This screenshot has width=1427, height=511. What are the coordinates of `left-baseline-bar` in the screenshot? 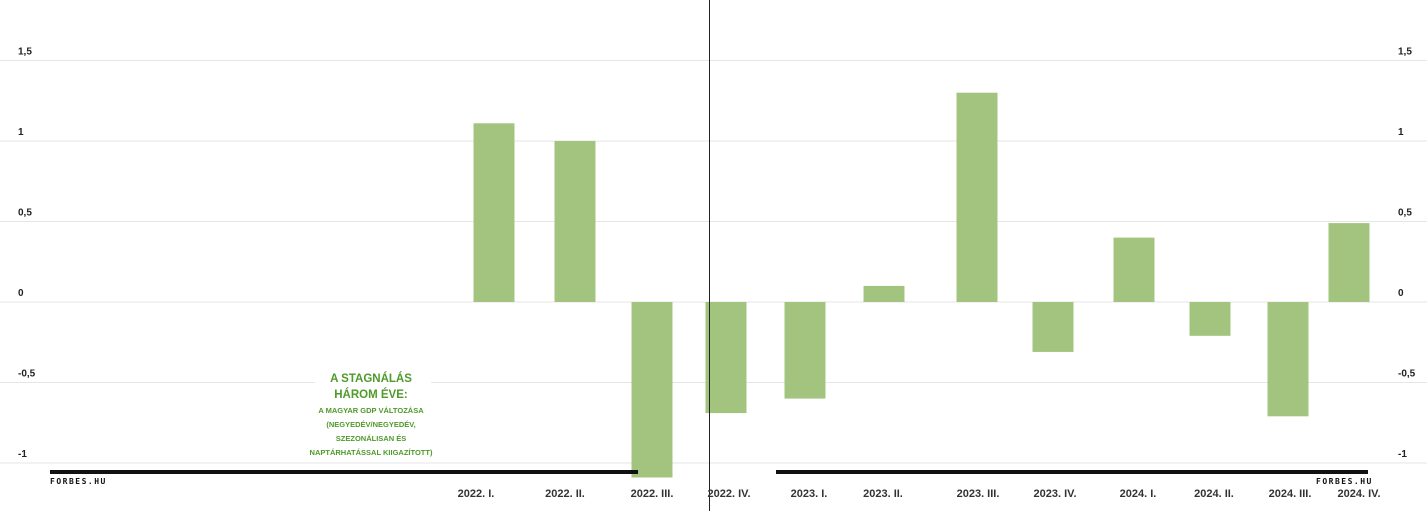 It's located at (344, 472).